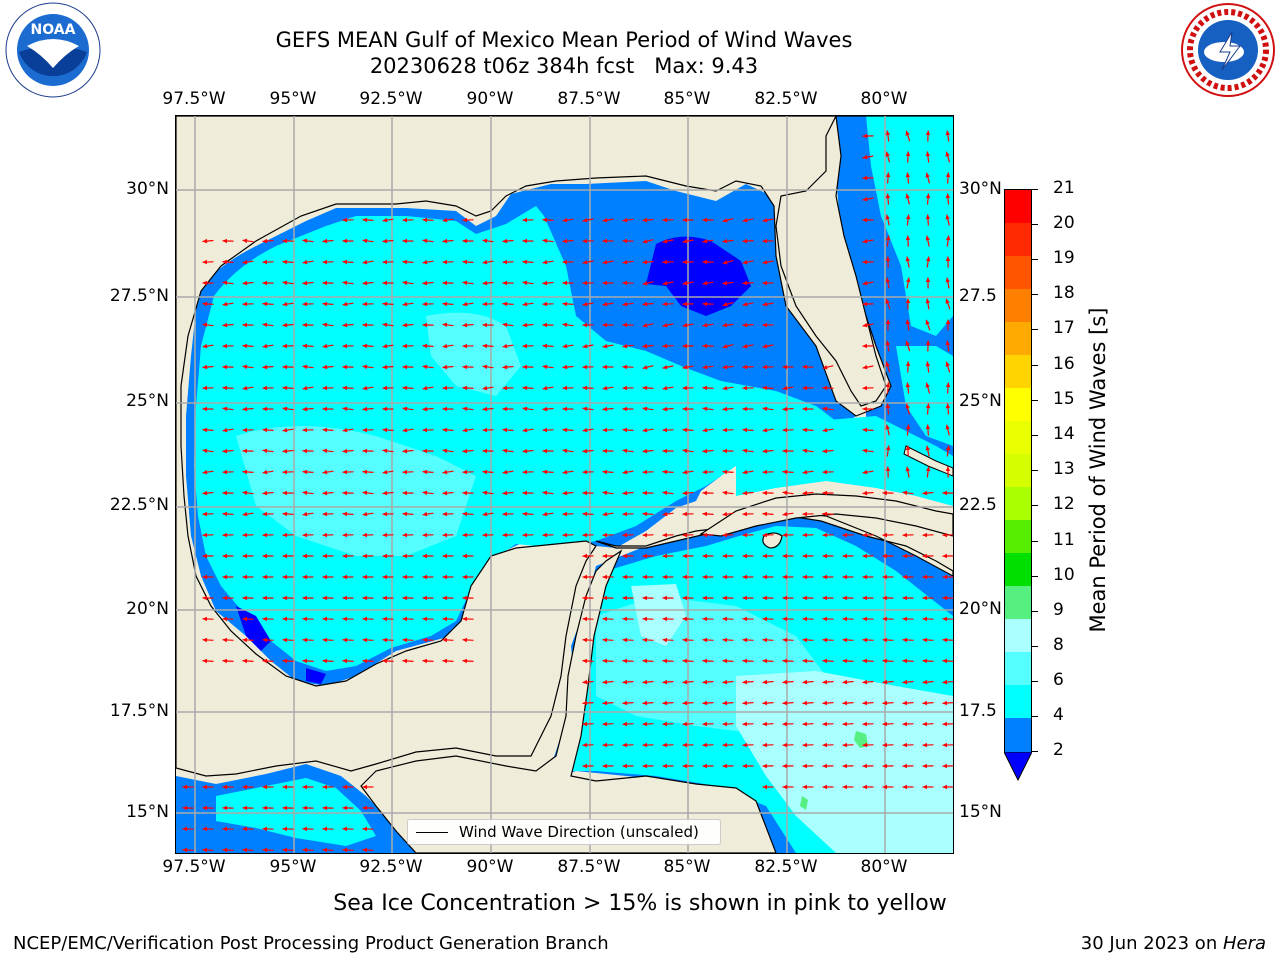 Image resolution: width=1280 pixels, height=960 pixels. Describe the element at coordinates (1018, 570) in the screenshot. I see `colorbar-segment` at that location.